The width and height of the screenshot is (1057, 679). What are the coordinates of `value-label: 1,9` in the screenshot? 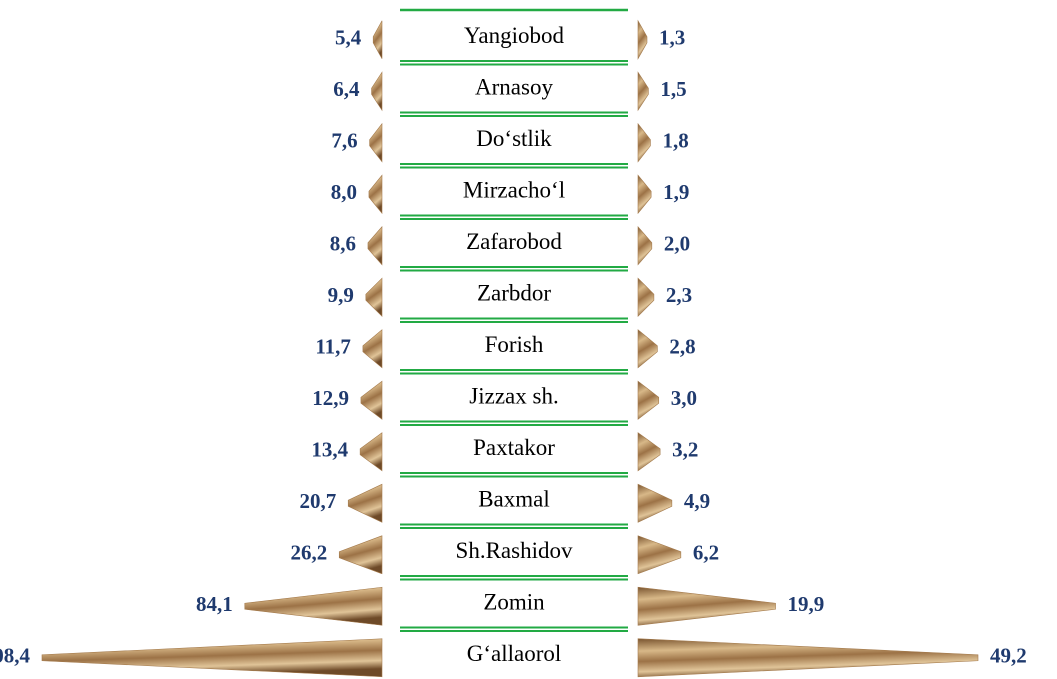 It's located at (676, 192).